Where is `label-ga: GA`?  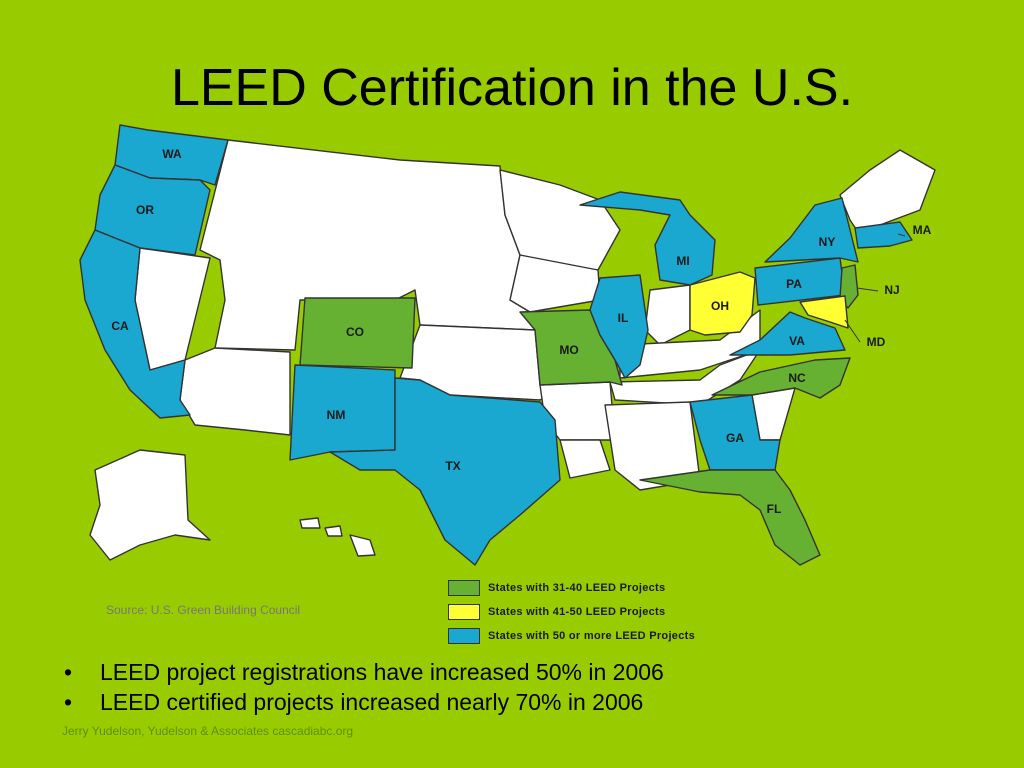
label-ga: GA is located at coordinates (735, 438).